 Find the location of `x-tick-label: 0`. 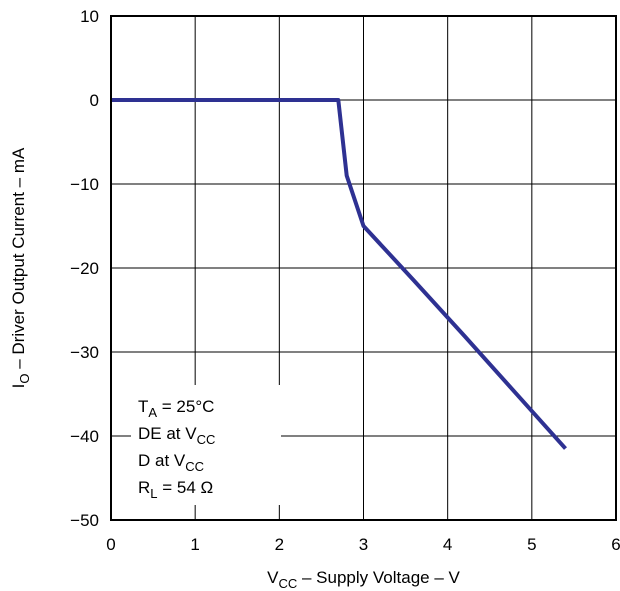

x-tick-label: 0 is located at coordinates (110, 544).